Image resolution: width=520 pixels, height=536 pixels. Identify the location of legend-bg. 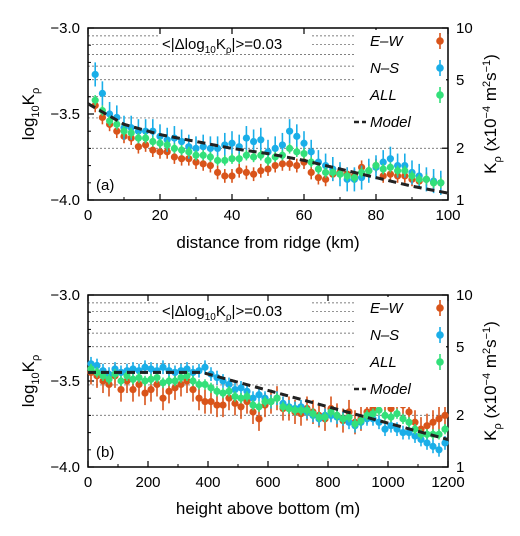
(401, 85).